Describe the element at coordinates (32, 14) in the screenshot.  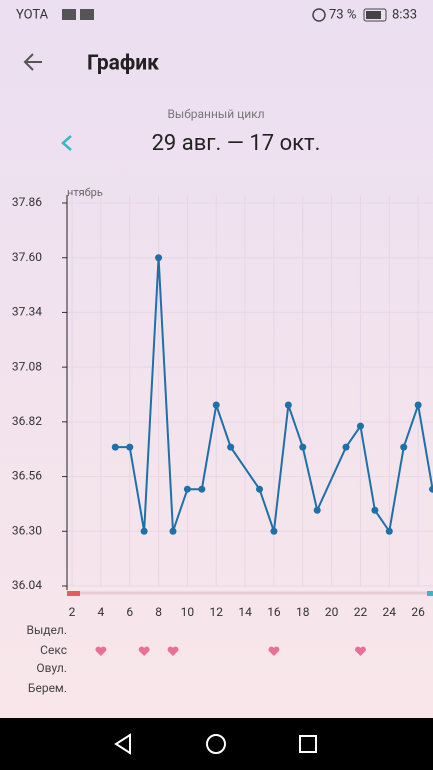
I see `carrier: YOTA` at that location.